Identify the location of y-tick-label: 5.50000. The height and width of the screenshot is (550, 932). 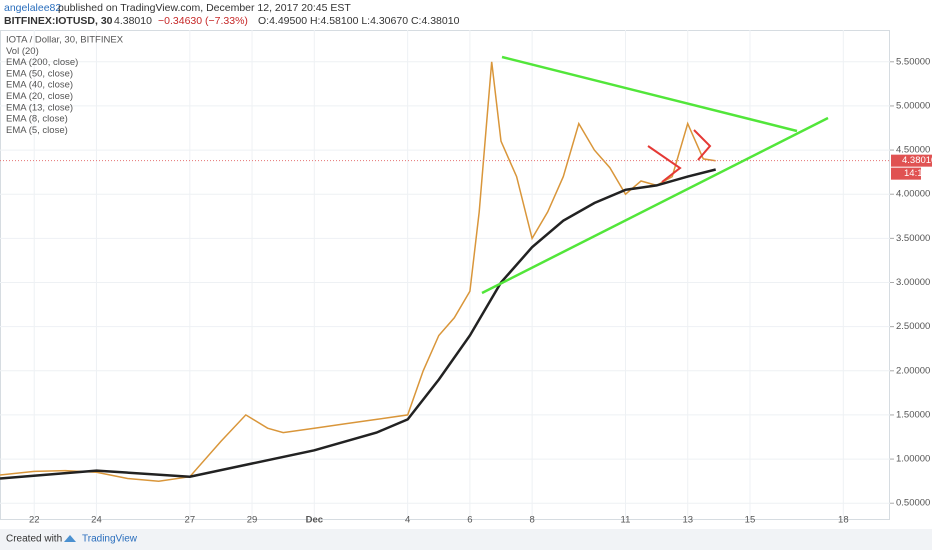
(913, 61).